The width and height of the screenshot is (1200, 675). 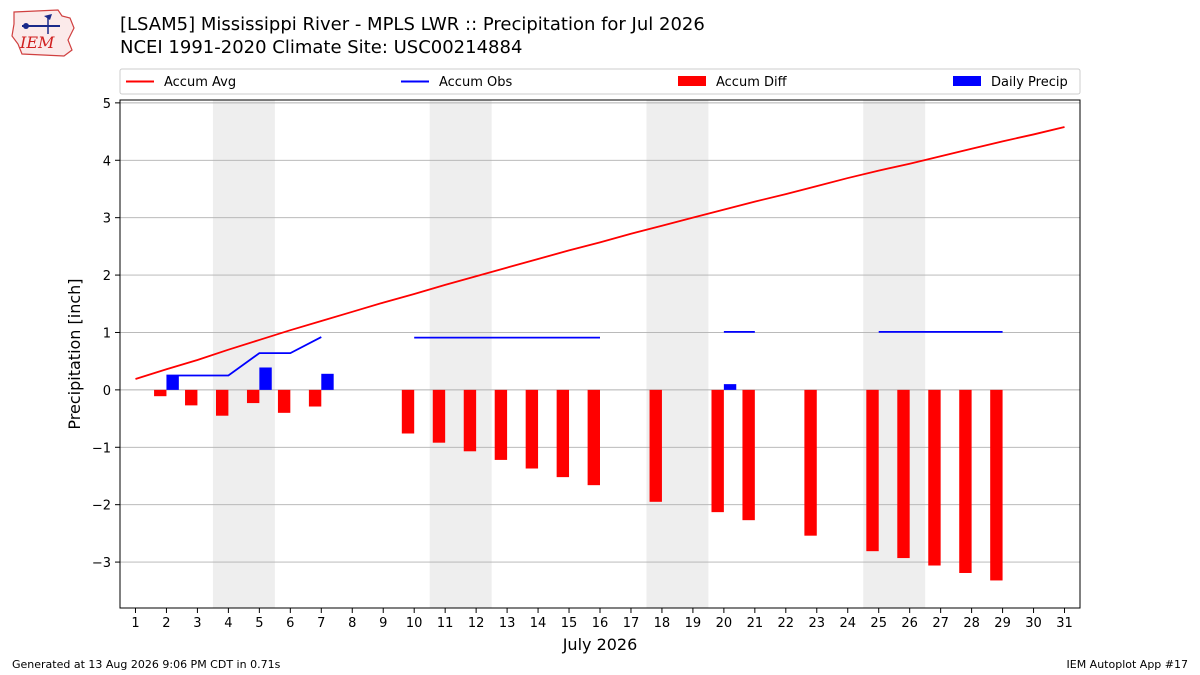 I want to click on x-tick-label: 26, so click(x=909, y=623).